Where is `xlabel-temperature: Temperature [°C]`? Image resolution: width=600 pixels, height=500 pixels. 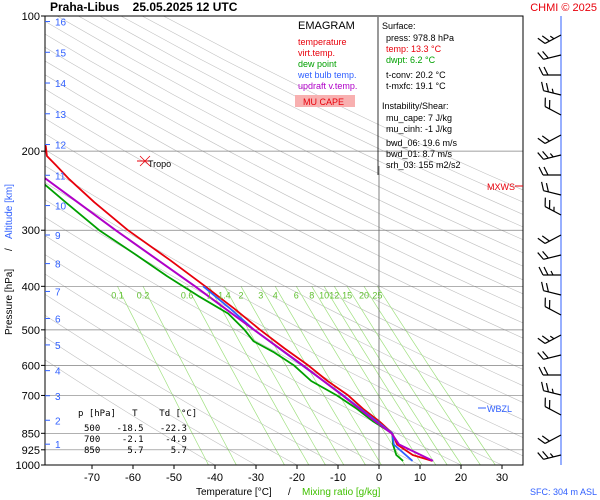
xlabel-temperature: Temperature [°C] is located at coordinates (234, 492).